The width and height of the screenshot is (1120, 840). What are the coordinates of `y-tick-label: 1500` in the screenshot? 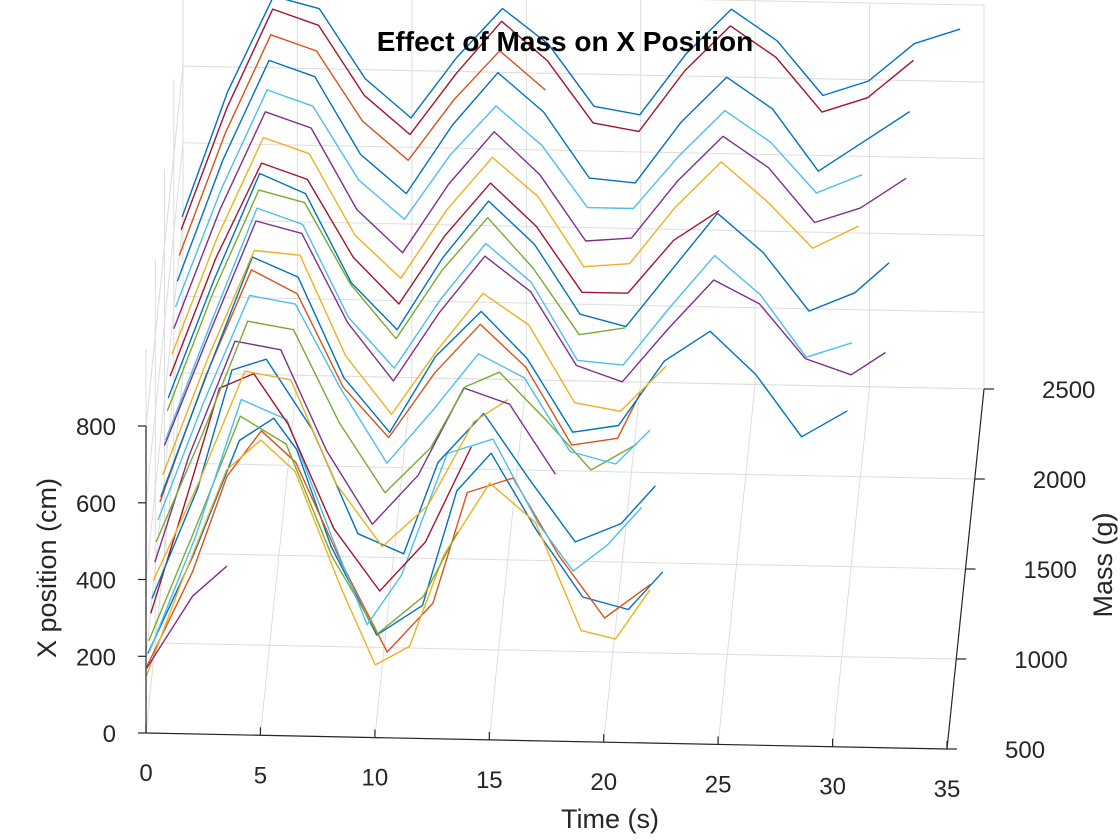 It's located at (1050, 570).